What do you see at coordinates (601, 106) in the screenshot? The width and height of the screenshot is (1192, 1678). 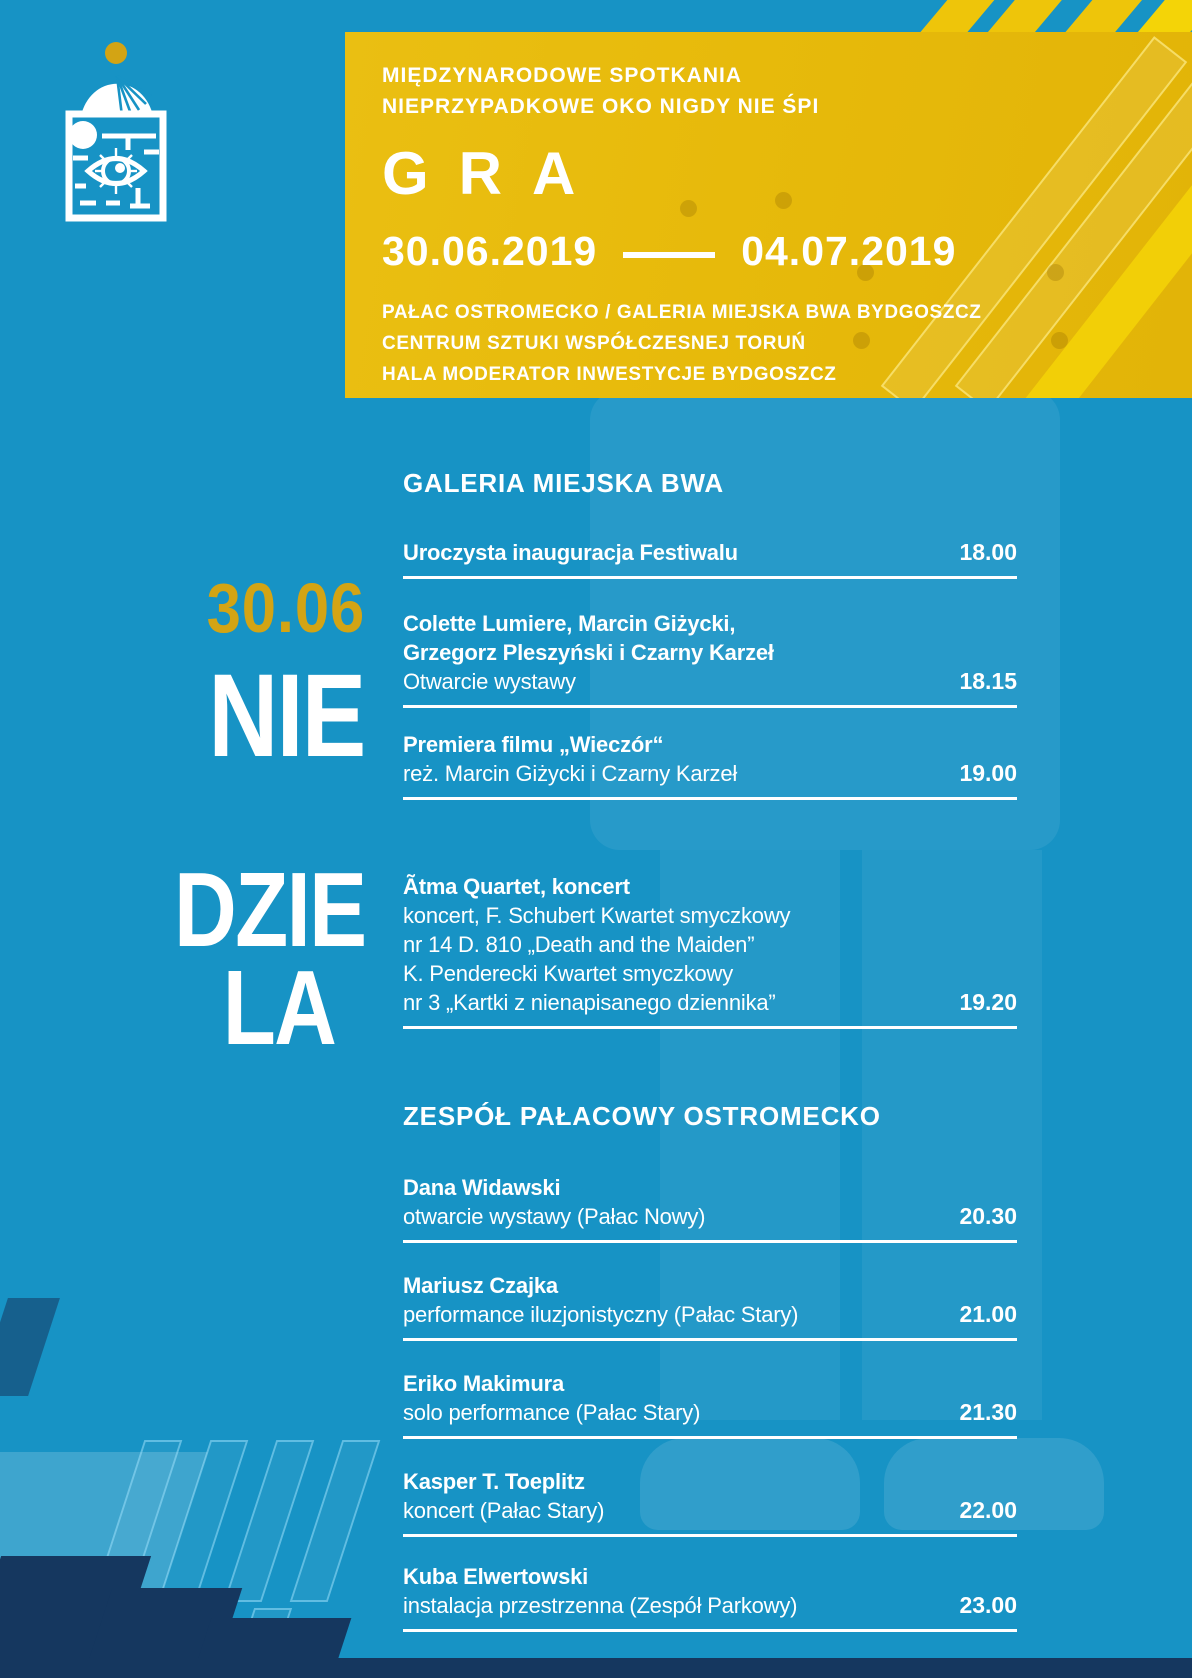 I see `festival-kicker-line2: NIEPRZYPADKOWE OKO NIGDY NIE ŚPI` at bounding box center [601, 106].